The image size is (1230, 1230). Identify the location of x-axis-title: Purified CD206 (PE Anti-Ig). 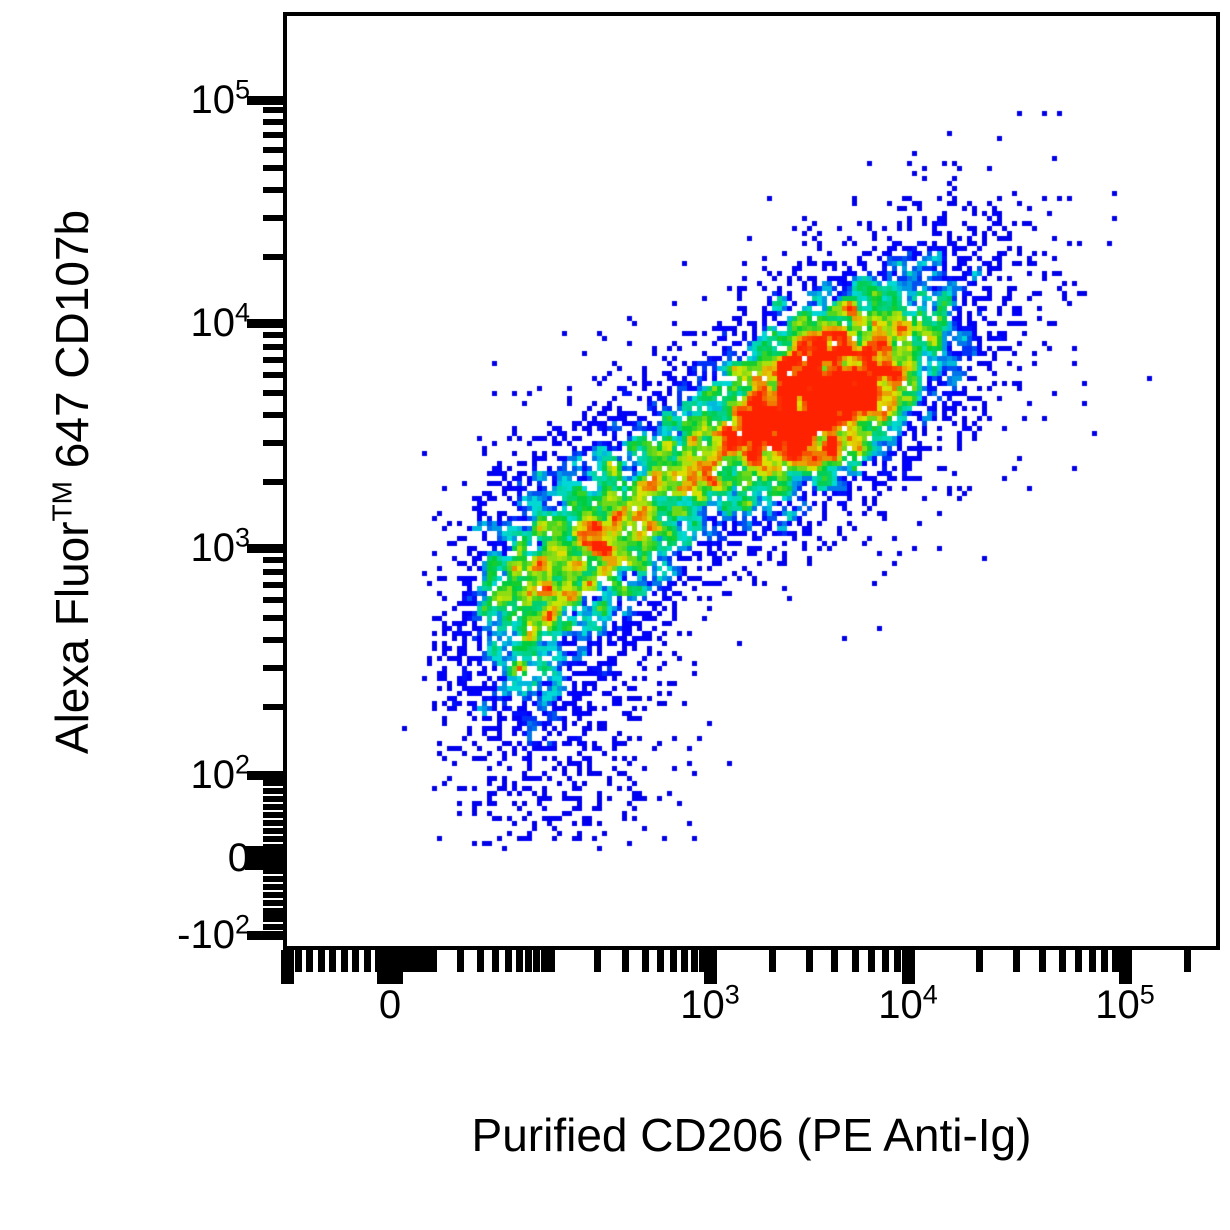
(751, 1135).